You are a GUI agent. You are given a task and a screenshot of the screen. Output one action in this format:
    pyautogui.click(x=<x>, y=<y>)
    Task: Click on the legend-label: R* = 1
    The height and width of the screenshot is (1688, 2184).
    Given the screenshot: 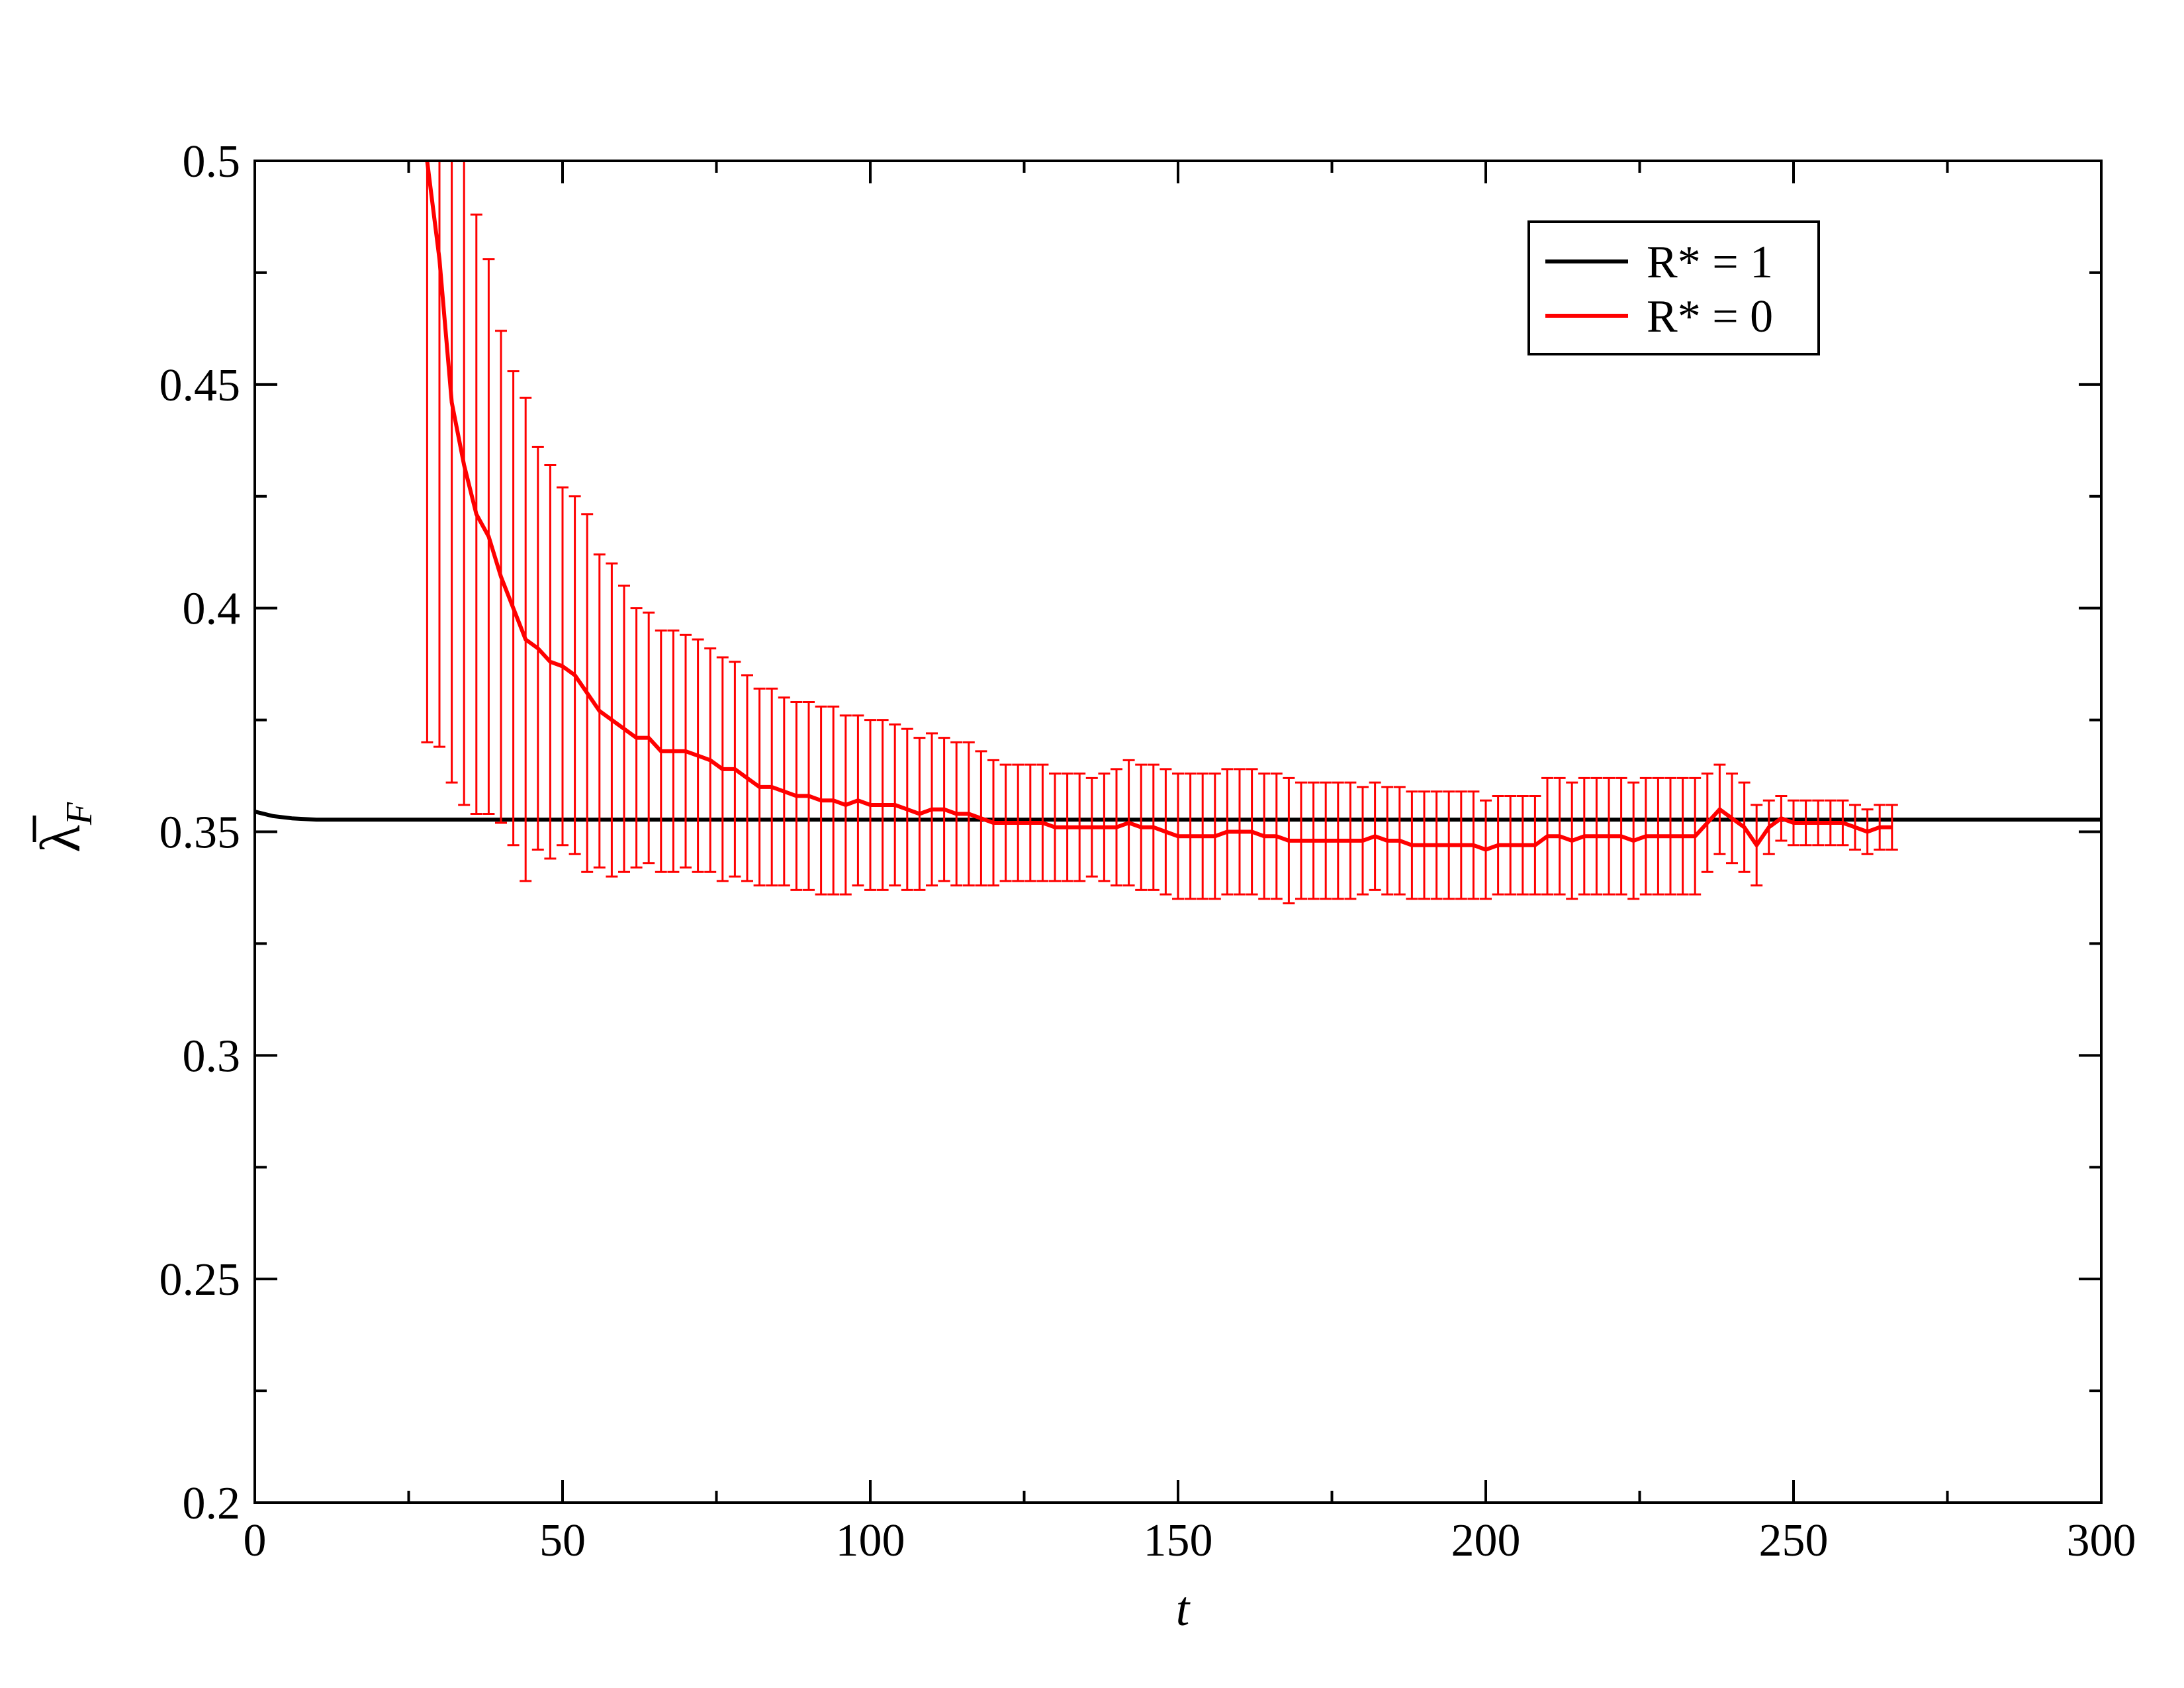 What is the action you would take?
    pyautogui.click(x=1710, y=262)
    